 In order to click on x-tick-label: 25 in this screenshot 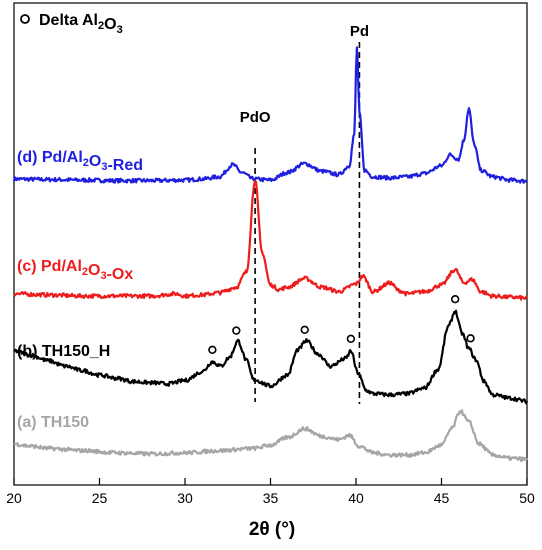, I will do `click(100, 498)`.